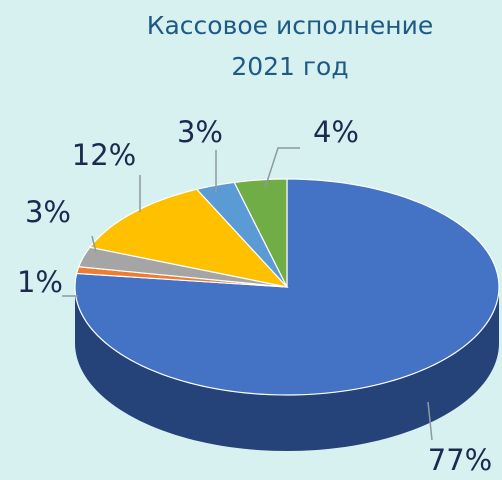  What do you see at coordinates (104, 155) in the screenshot?
I see `data-label: 12%` at bounding box center [104, 155].